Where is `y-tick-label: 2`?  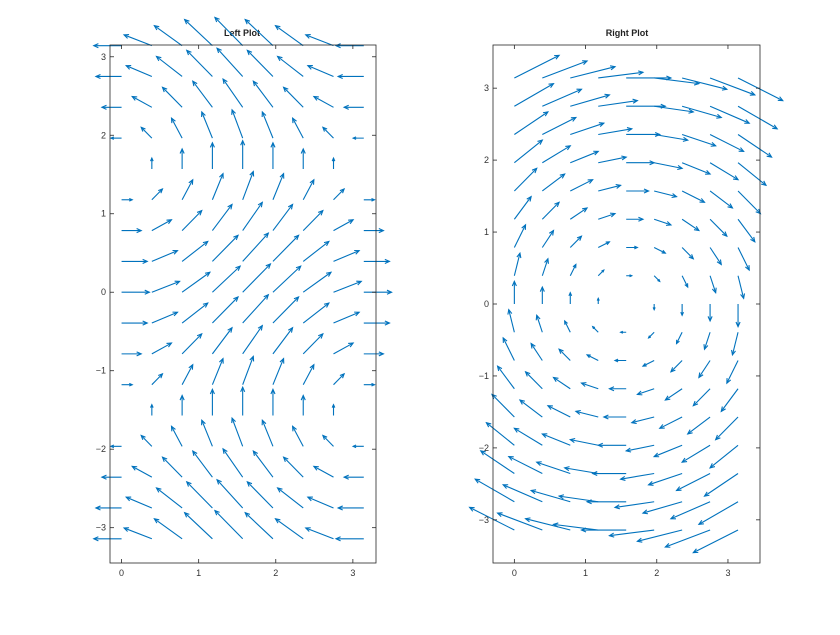
y-tick-label: 2 is located at coordinates (486, 160).